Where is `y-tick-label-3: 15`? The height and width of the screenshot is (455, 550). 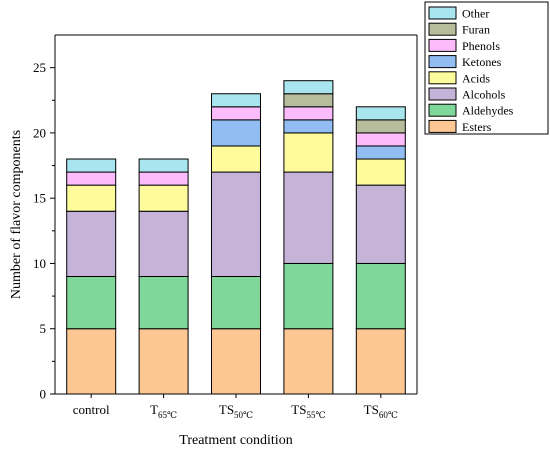 y-tick-label-3: 15 is located at coordinates (39, 198).